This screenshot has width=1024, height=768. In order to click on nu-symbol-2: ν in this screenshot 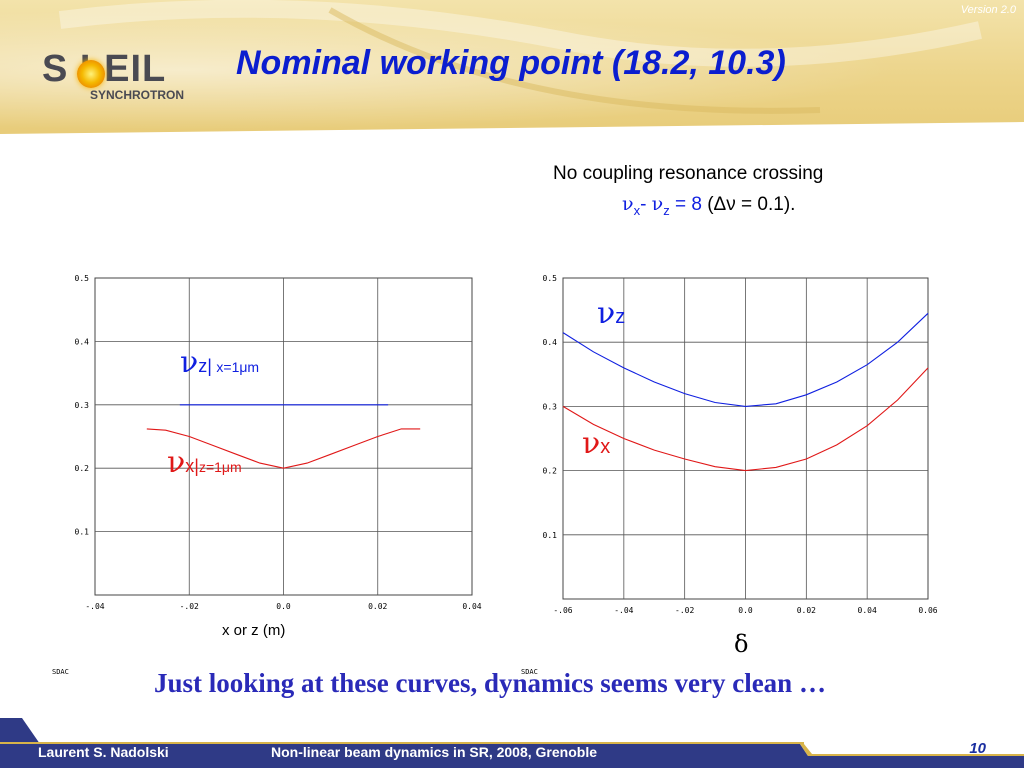, I will do `click(657, 204)`.